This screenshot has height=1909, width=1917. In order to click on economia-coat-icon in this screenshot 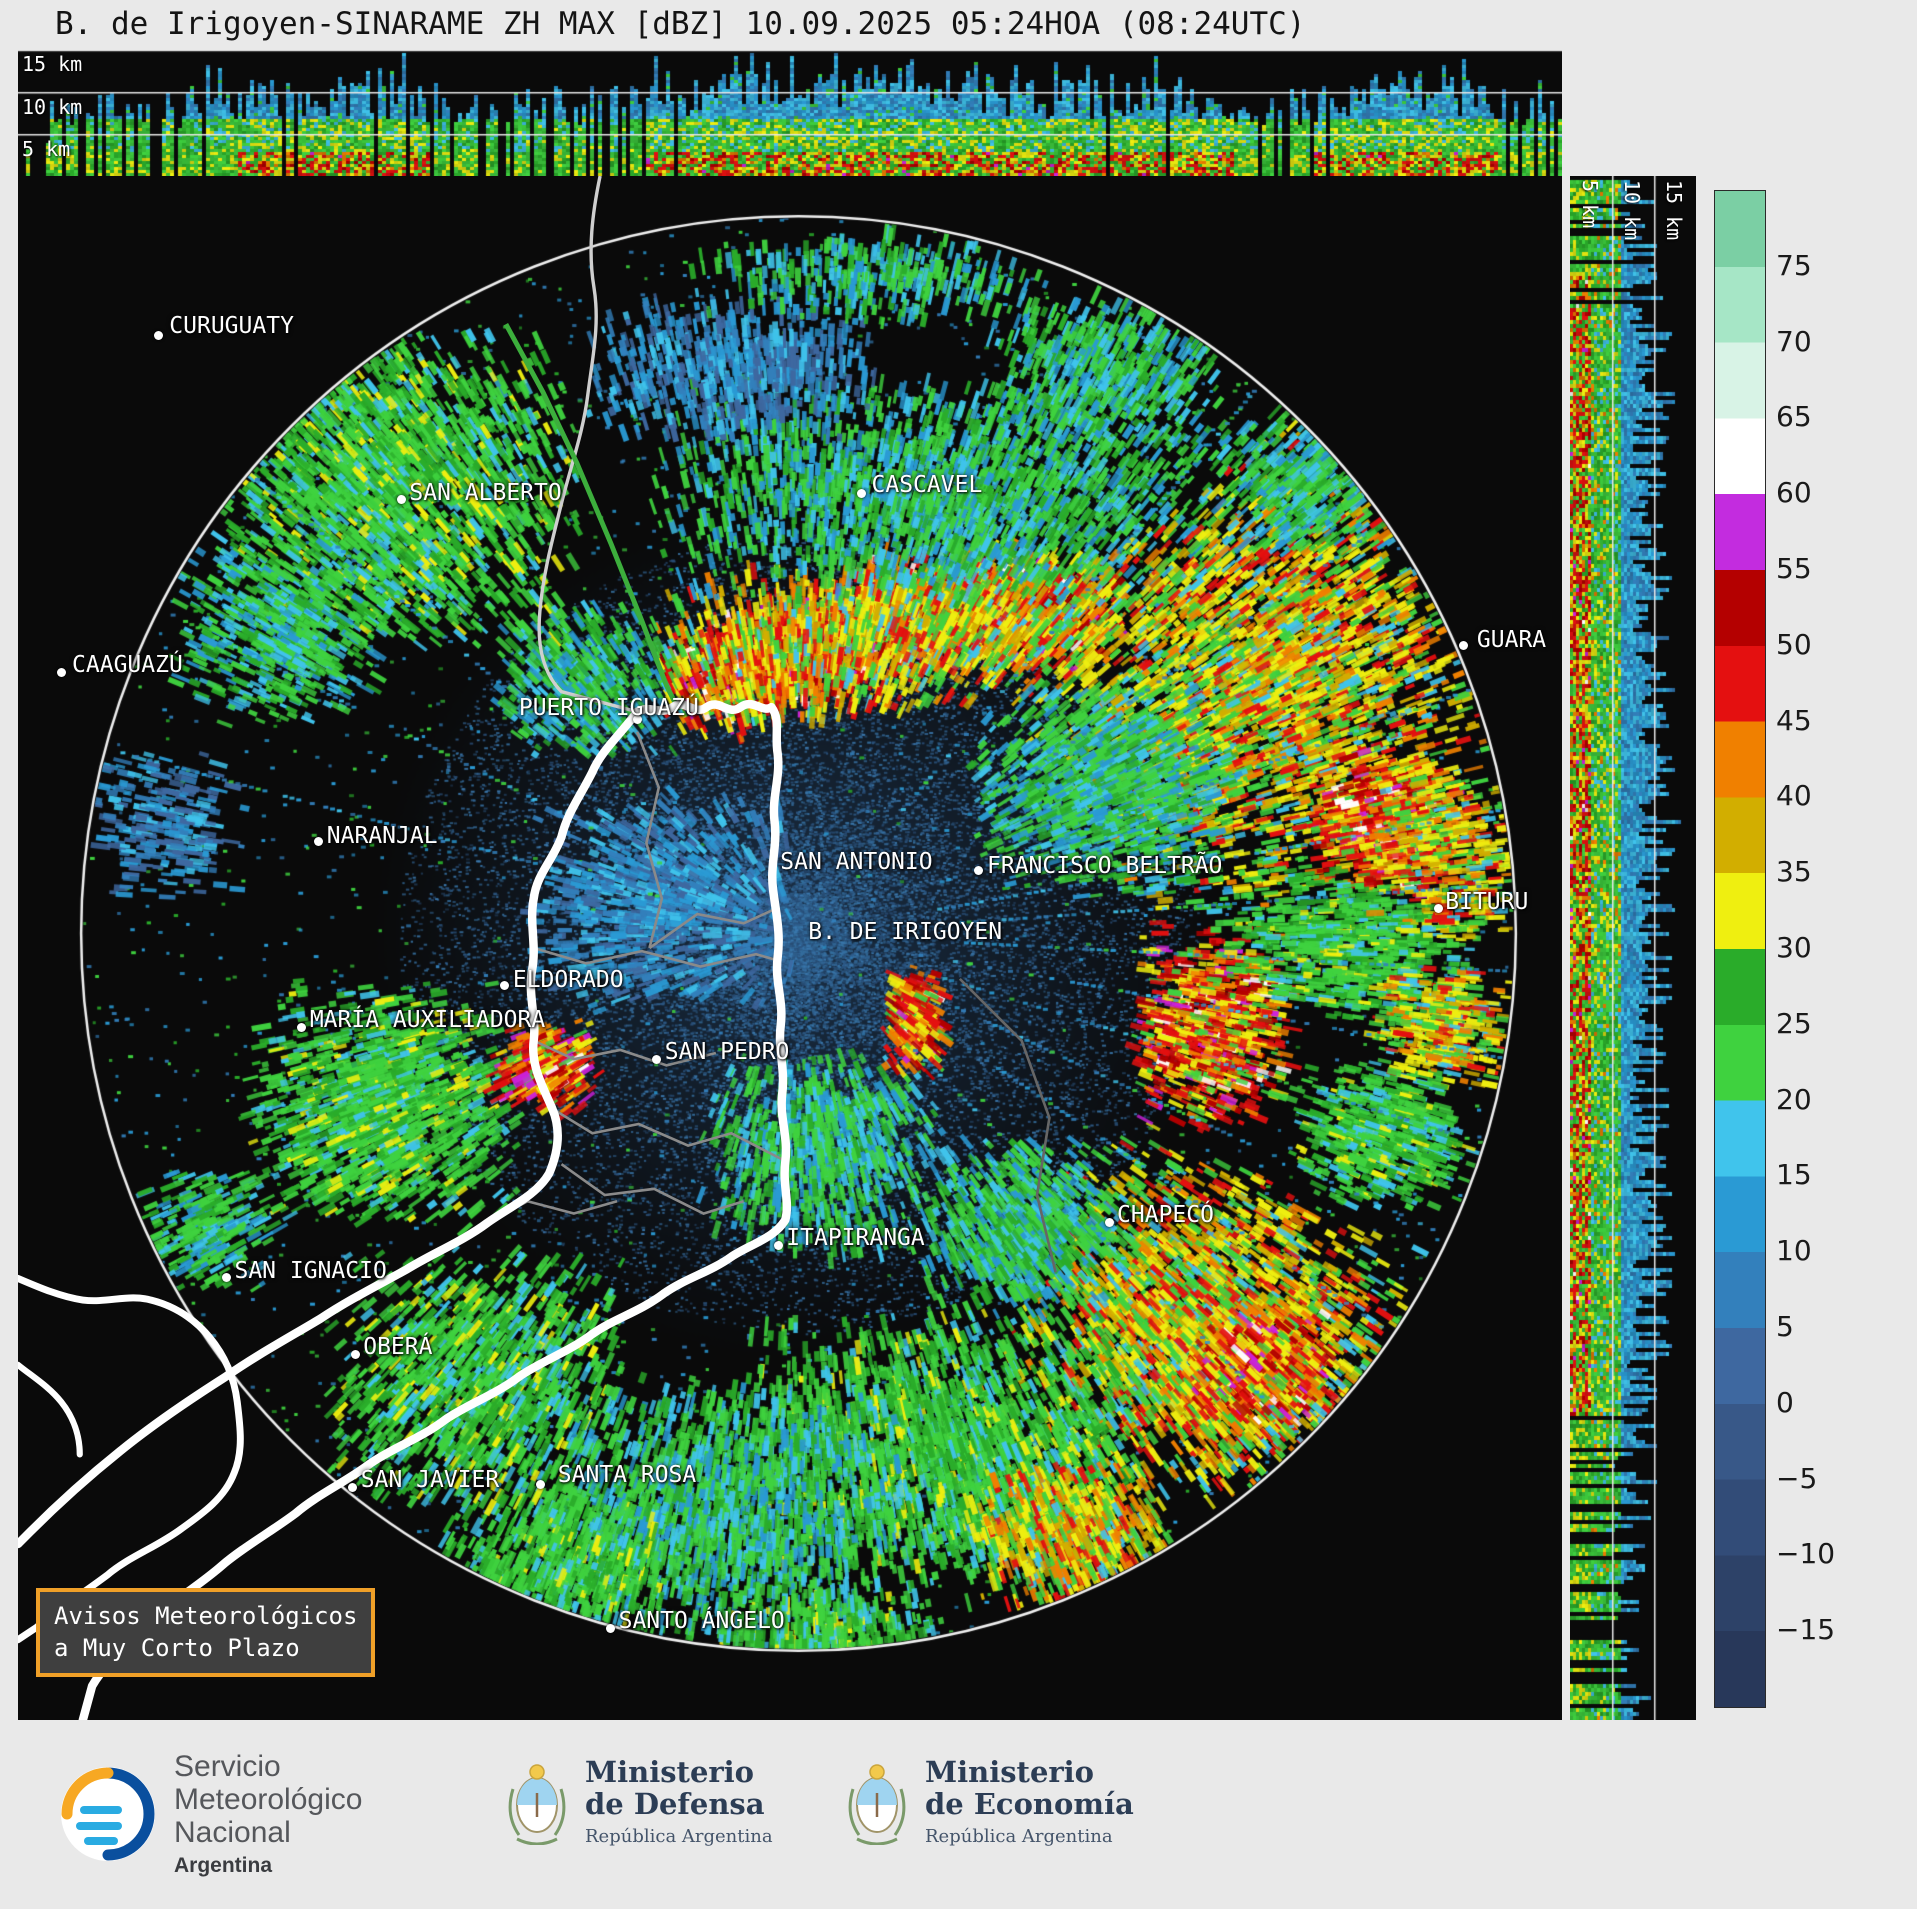, I will do `click(877, 1805)`.